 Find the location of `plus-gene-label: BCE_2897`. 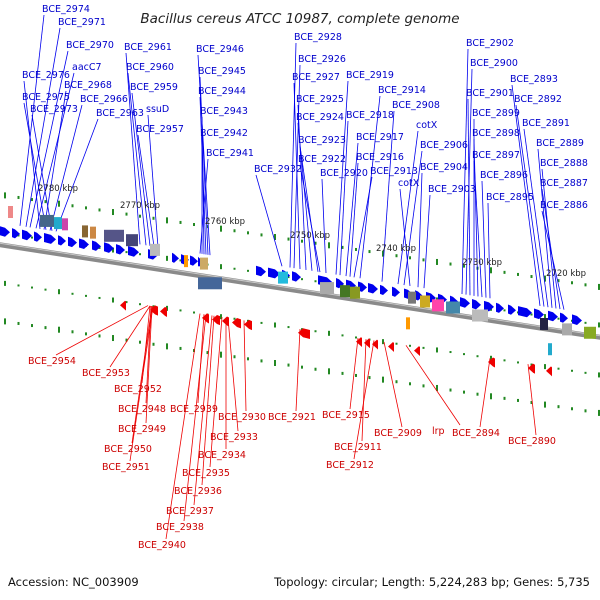

plus-gene-label: BCE_2897 is located at coordinates (496, 155).